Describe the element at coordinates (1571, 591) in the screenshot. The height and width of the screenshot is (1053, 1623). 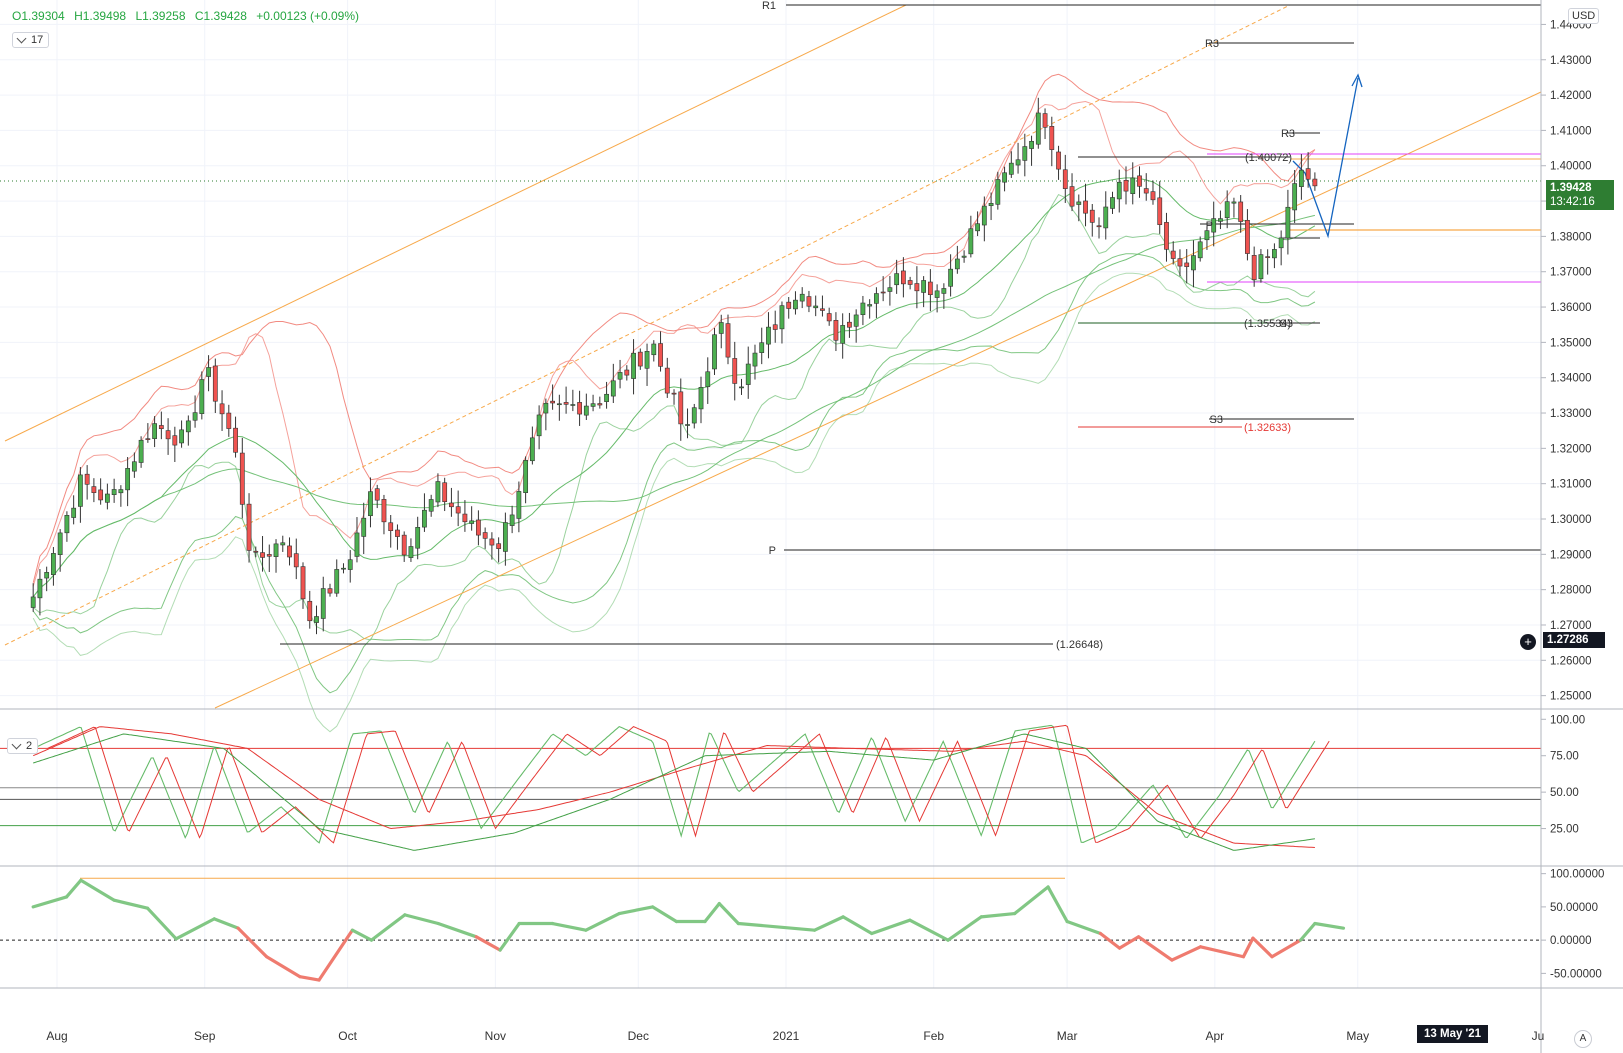
I see `y-tick-label: 1.28000` at that location.